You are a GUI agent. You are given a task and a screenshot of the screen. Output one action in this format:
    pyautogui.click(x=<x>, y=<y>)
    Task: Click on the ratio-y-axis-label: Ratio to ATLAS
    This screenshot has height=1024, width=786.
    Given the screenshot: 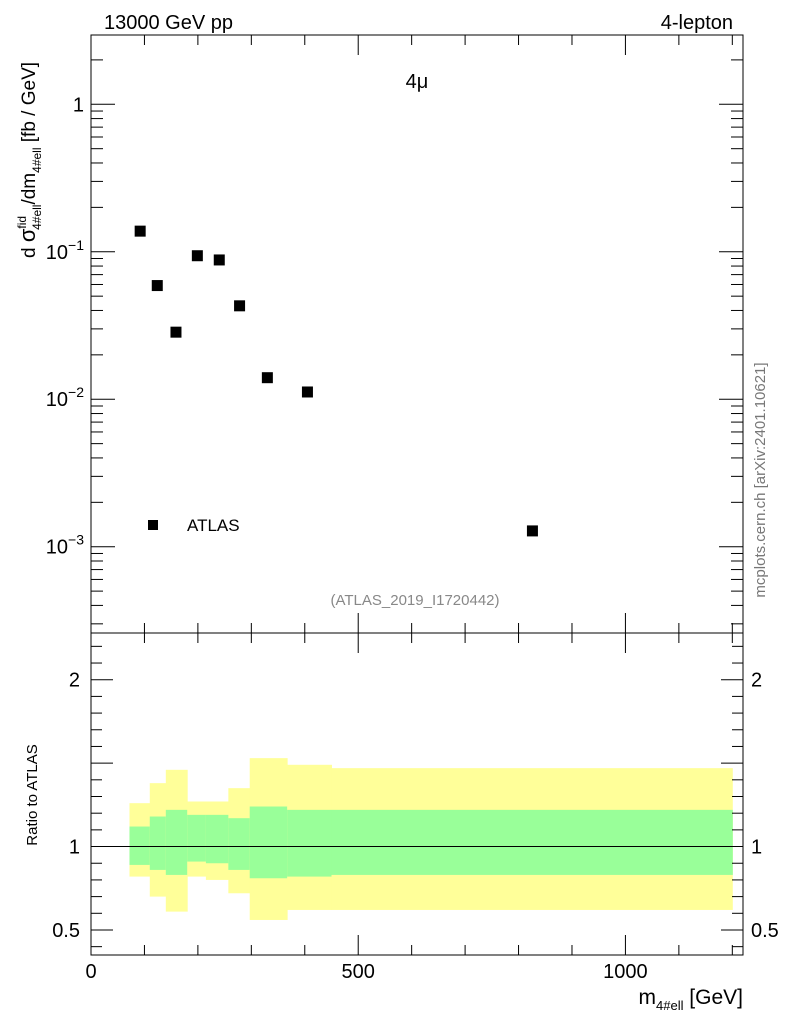 What is the action you would take?
    pyautogui.click(x=32, y=794)
    